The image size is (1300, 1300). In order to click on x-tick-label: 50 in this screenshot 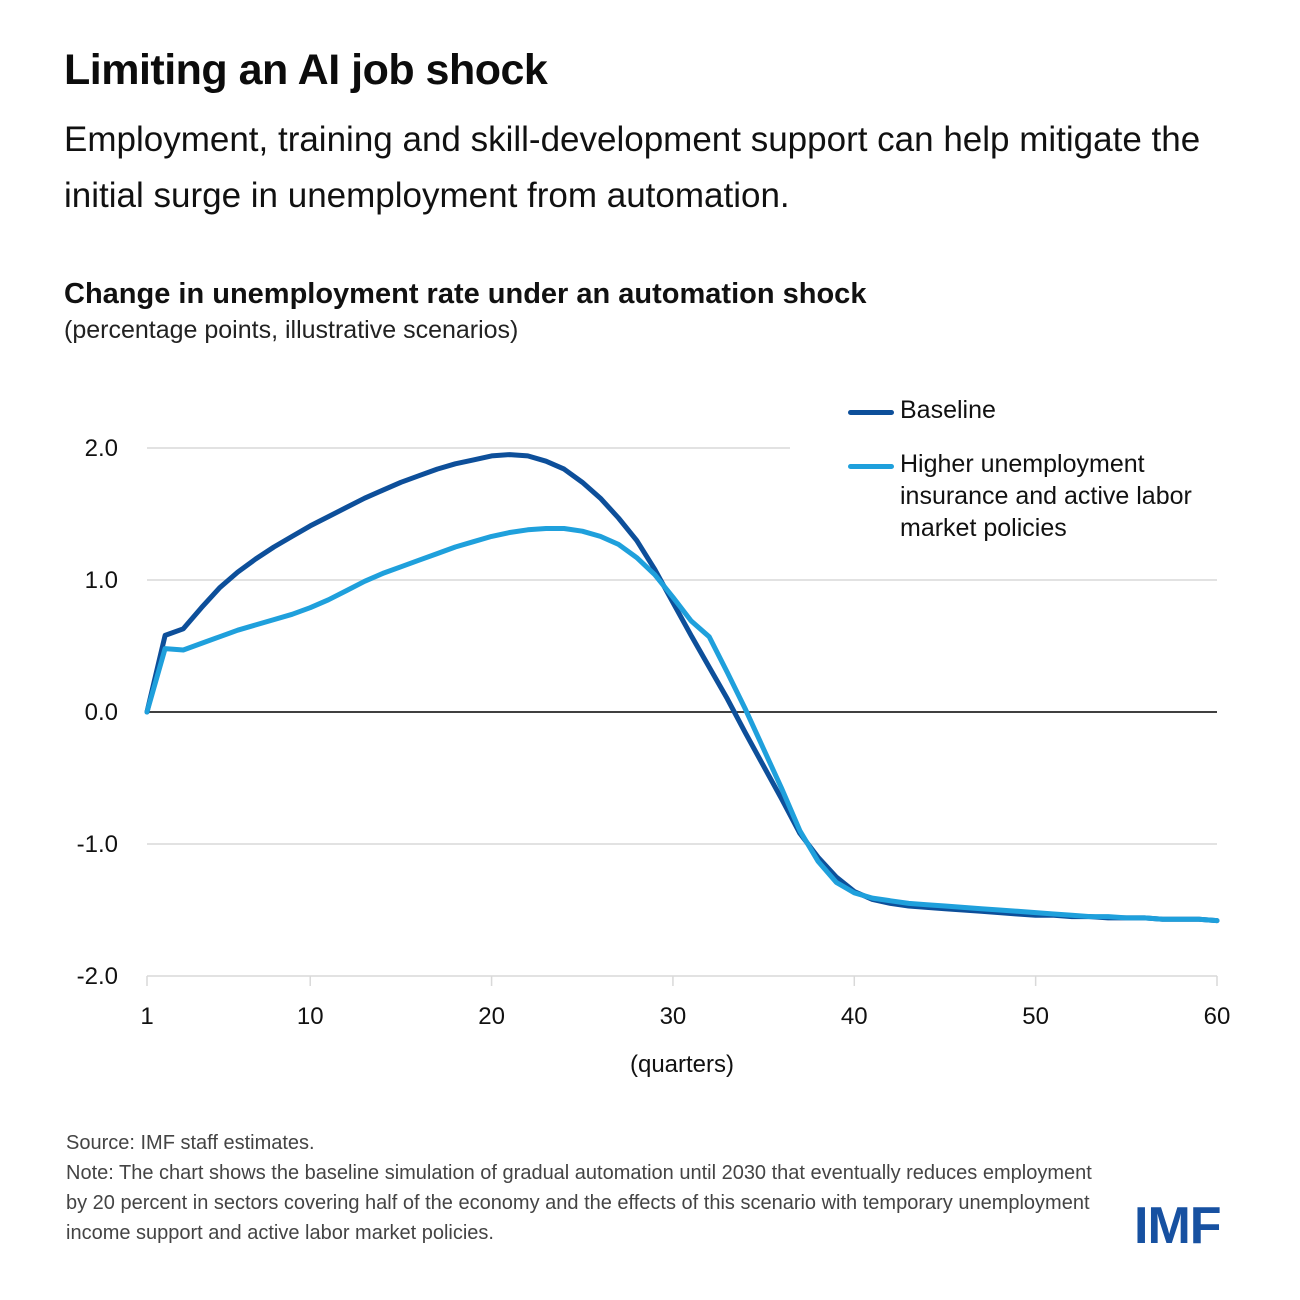, I will do `click(1035, 1016)`.